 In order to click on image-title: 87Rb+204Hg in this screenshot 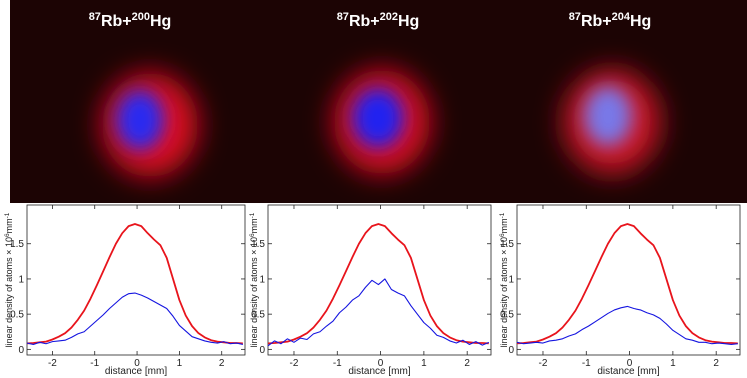, I will do `click(610, 20)`.